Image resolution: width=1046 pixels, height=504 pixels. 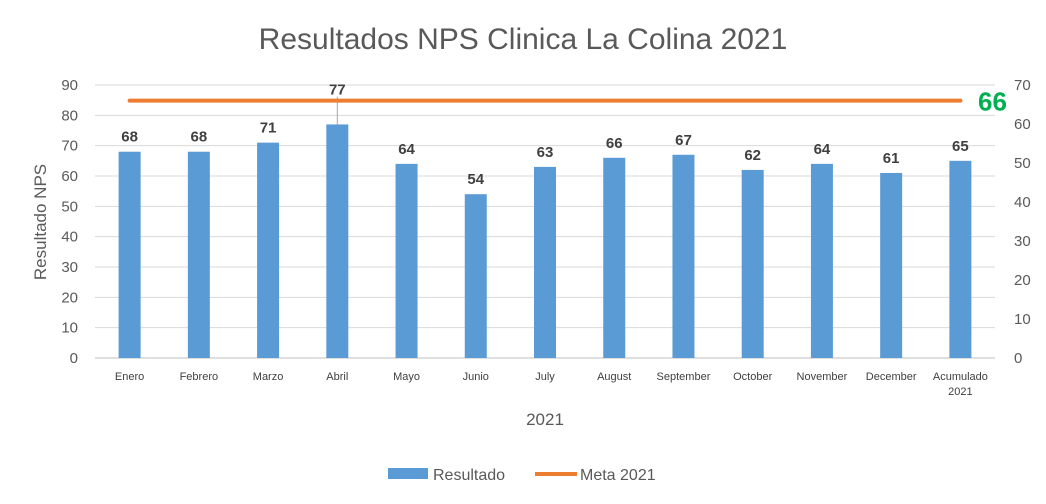 I want to click on x-category-label: July, so click(x=545, y=377).